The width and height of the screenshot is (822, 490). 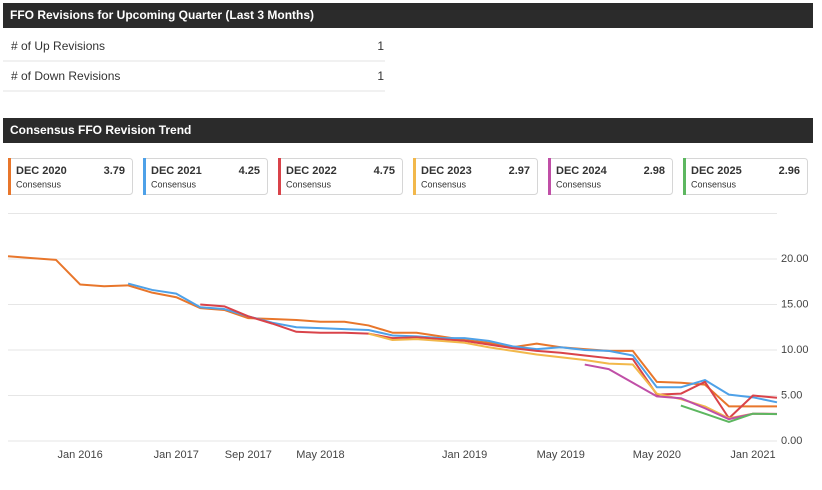 I want to click on legend-name: DEC 2025, so click(x=716, y=171).